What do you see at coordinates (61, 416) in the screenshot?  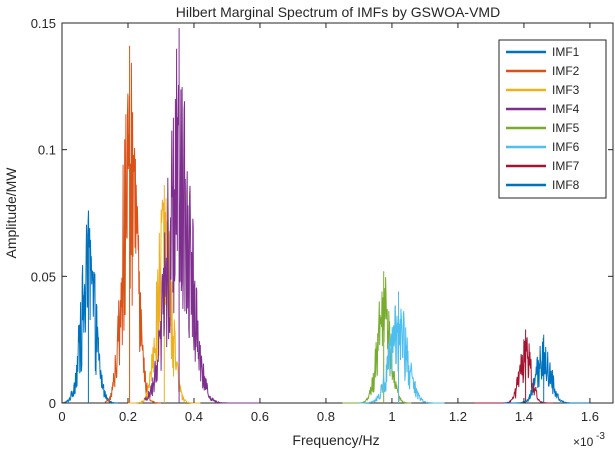 I see `x-tick-label: 0` at bounding box center [61, 416].